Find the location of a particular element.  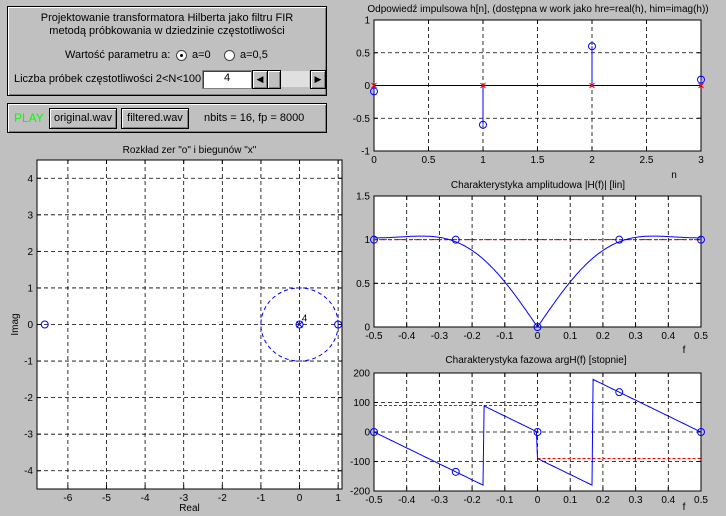

pz-ytick-label: 0 is located at coordinates (30, 325).